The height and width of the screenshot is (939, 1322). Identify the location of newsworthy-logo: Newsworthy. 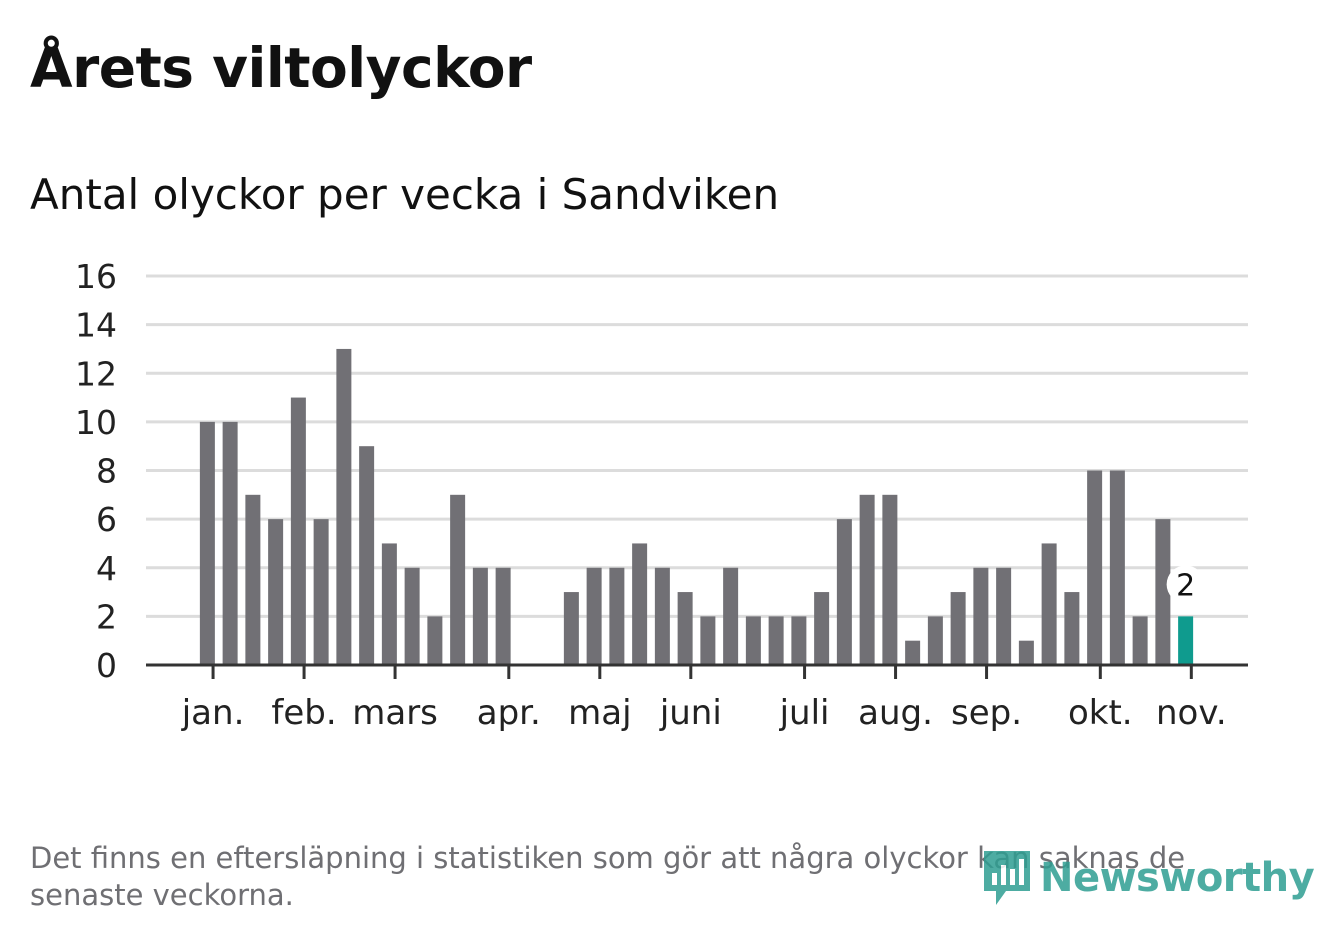
(1147, 878).